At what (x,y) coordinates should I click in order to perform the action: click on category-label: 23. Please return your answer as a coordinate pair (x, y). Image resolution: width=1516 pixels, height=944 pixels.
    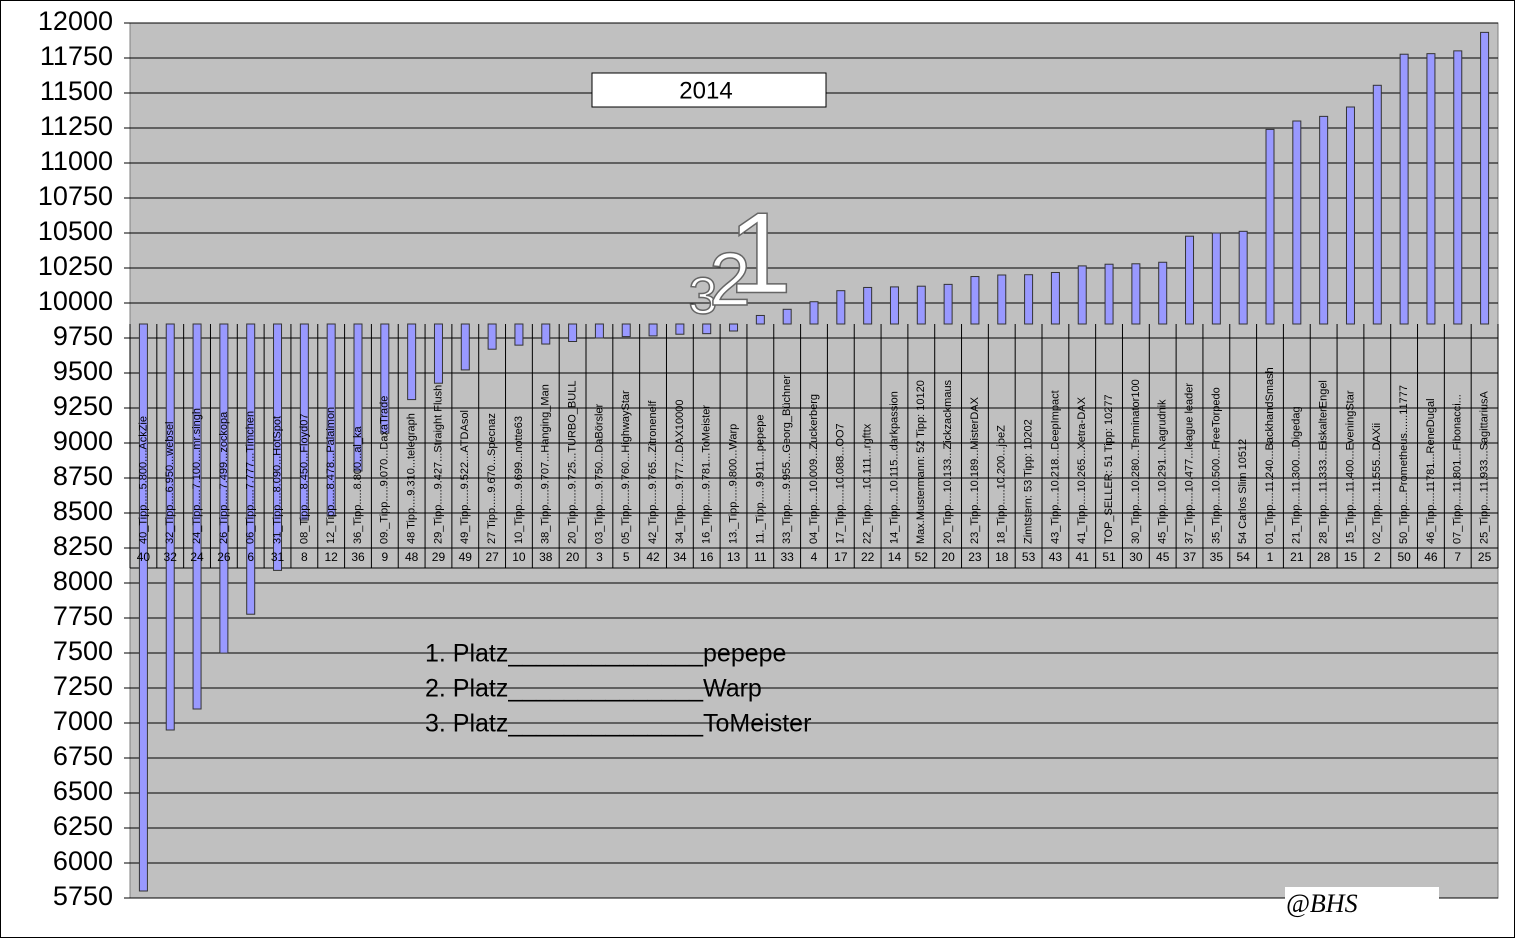
    Looking at the image, I should click on (975, 557).